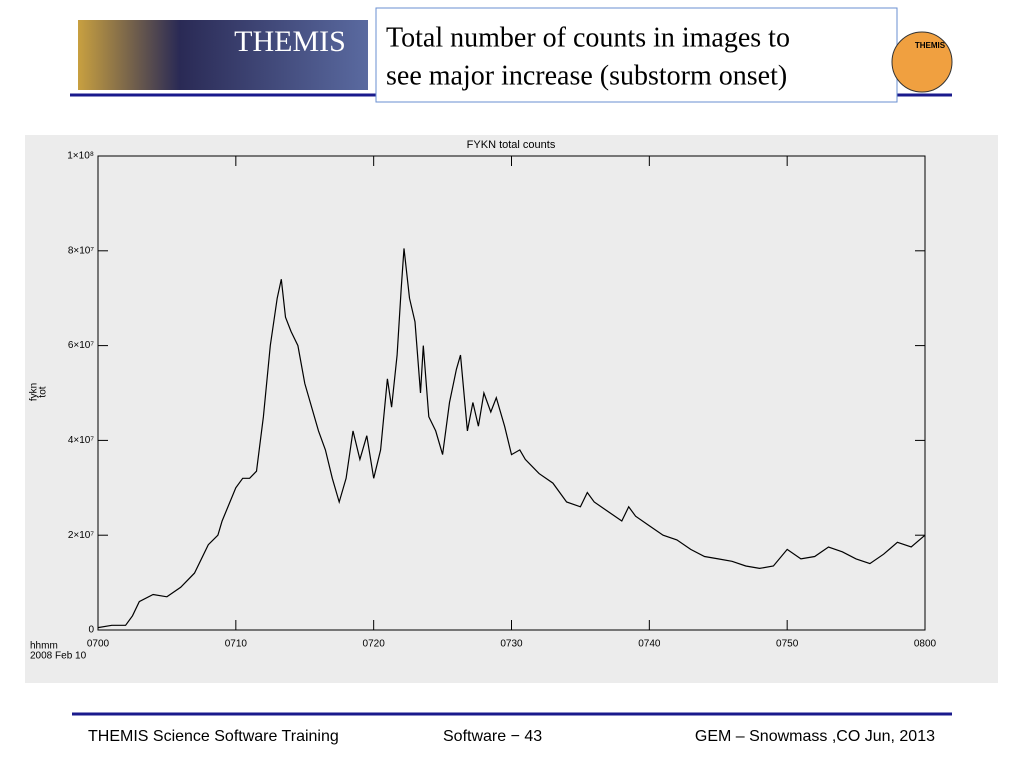  Describe the element at coordinates (80, 156) in the screenshot. I see `y-tick-label: 1×10⁸` at that location.